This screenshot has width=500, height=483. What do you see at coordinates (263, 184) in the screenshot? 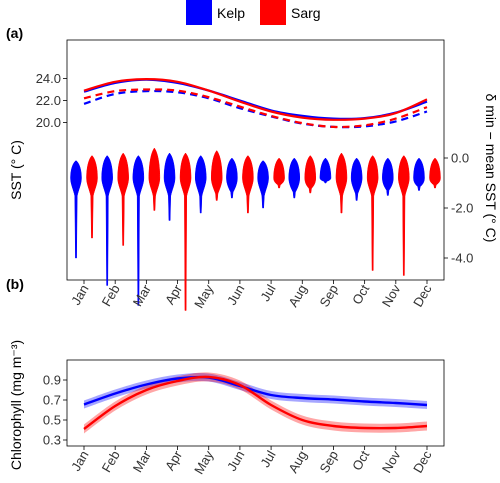
I see `violin-kelp-jul` at bounding box center [263, 184].